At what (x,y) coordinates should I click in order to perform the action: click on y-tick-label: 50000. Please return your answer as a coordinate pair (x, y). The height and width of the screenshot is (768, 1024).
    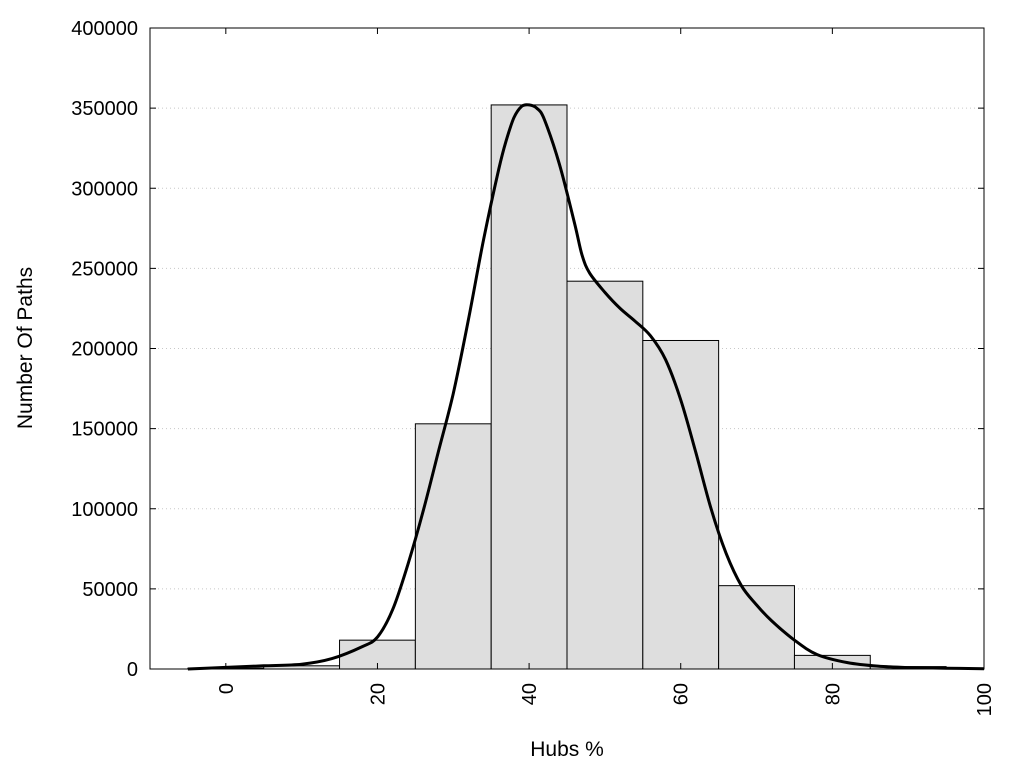
    Looking at the image, I should click on (110, 590).